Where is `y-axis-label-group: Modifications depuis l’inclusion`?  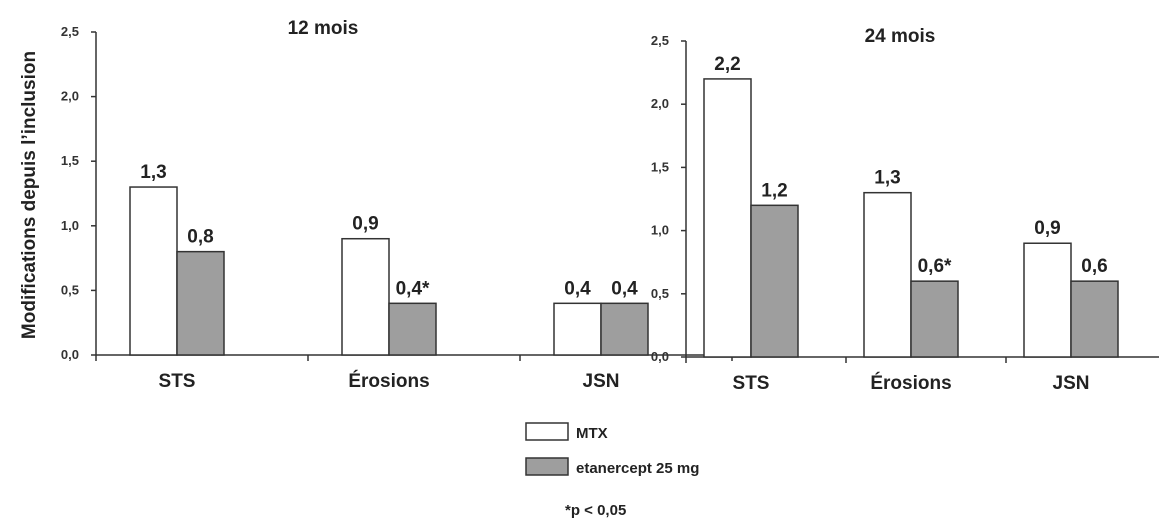
y-axis-label-group: Modifications depuis l’inclusion is located at coordinates (29, 195).